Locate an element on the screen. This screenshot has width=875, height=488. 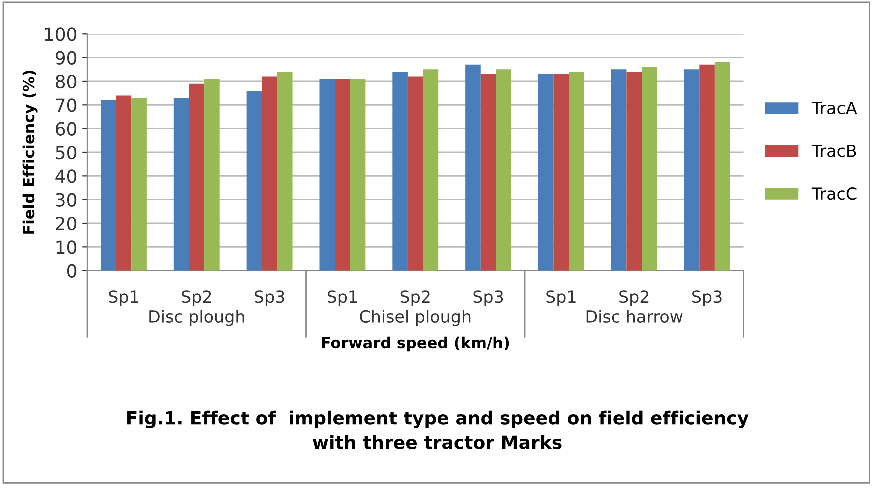
legend-label: TracB is located at coordinates (834, 151).